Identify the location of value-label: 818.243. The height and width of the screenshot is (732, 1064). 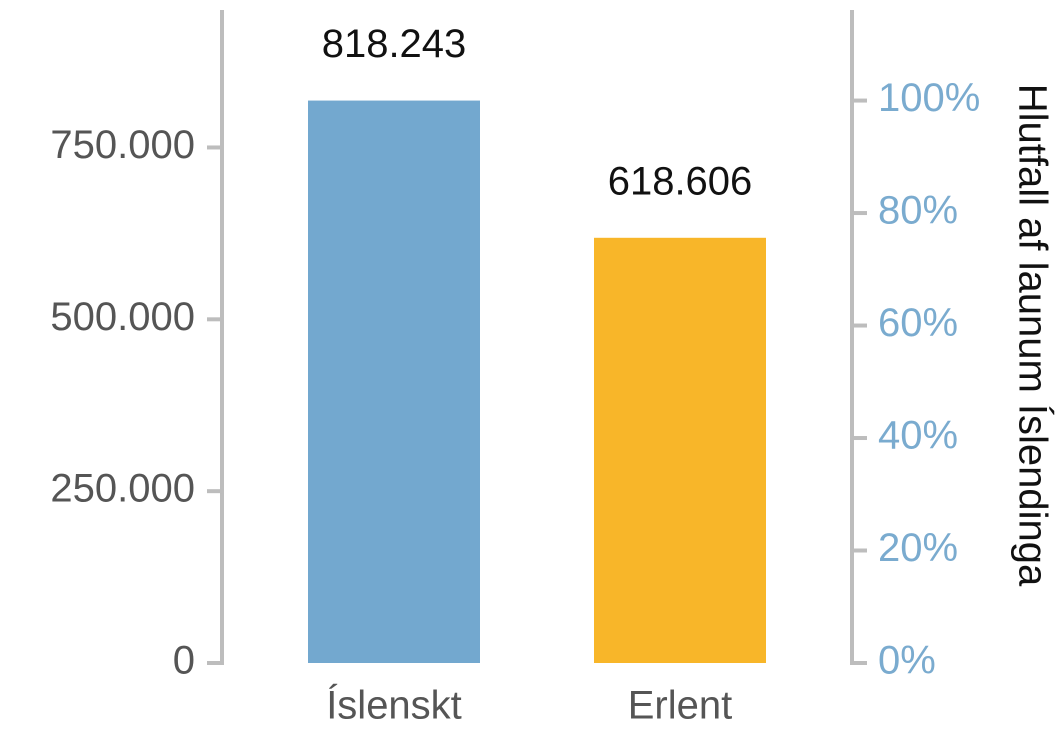
(394, 44).